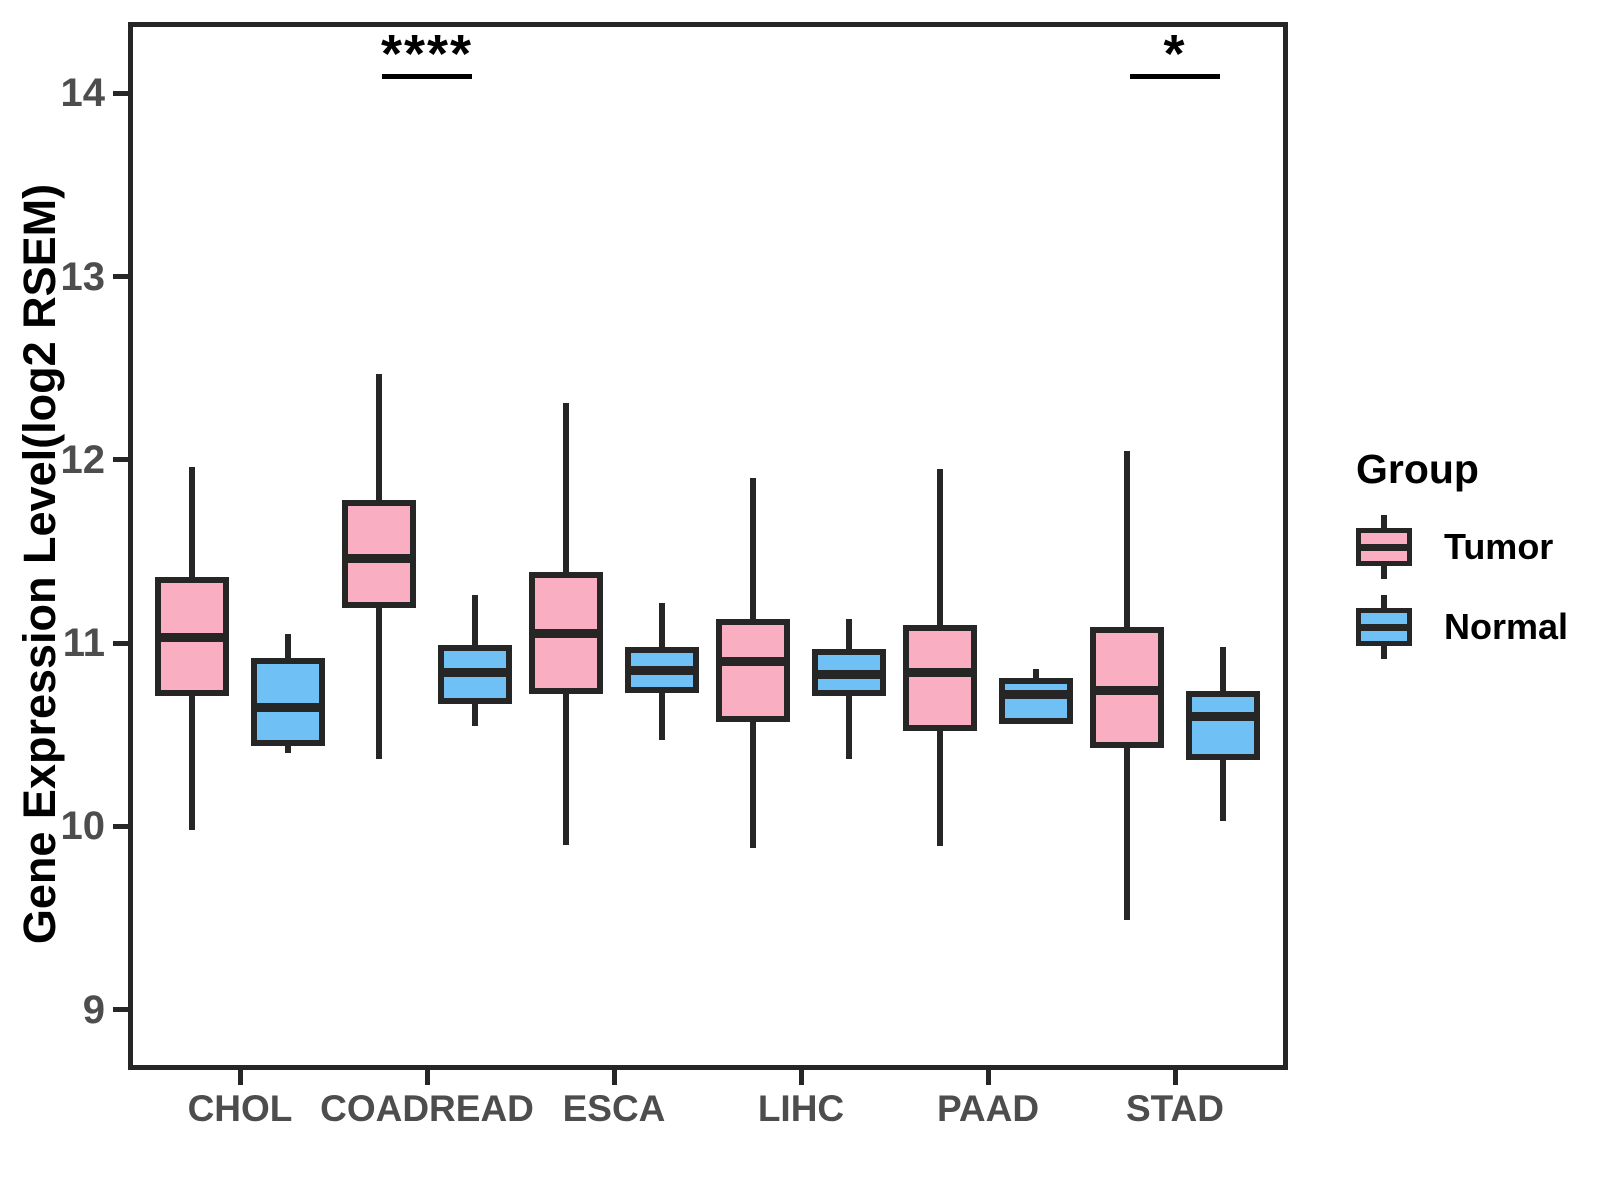  I want to click on tumor-median-CHOL, so click(192, 638).